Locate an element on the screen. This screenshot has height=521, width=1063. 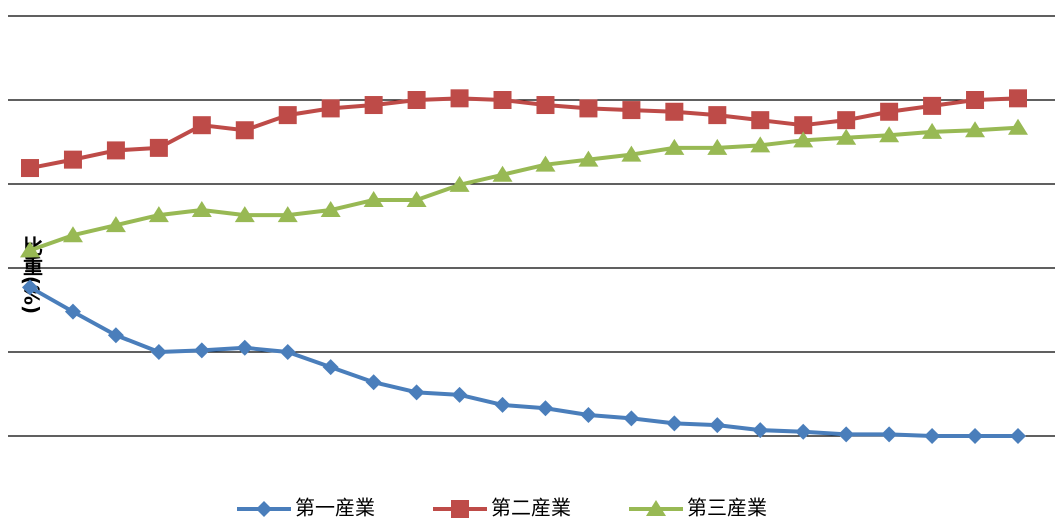
legend-label: 第一産業 is located at coordinates (335, 508).